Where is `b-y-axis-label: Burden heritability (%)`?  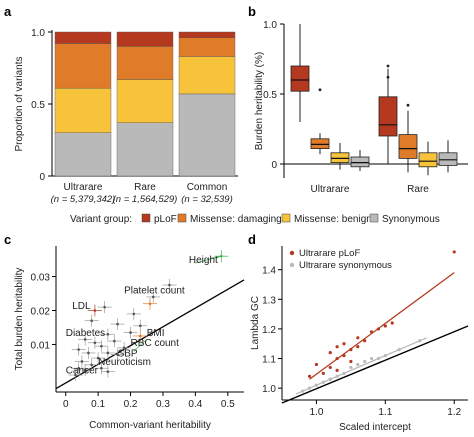 b-y-axis-label: Burden heritability (%) is located at coordinates (259, 101).